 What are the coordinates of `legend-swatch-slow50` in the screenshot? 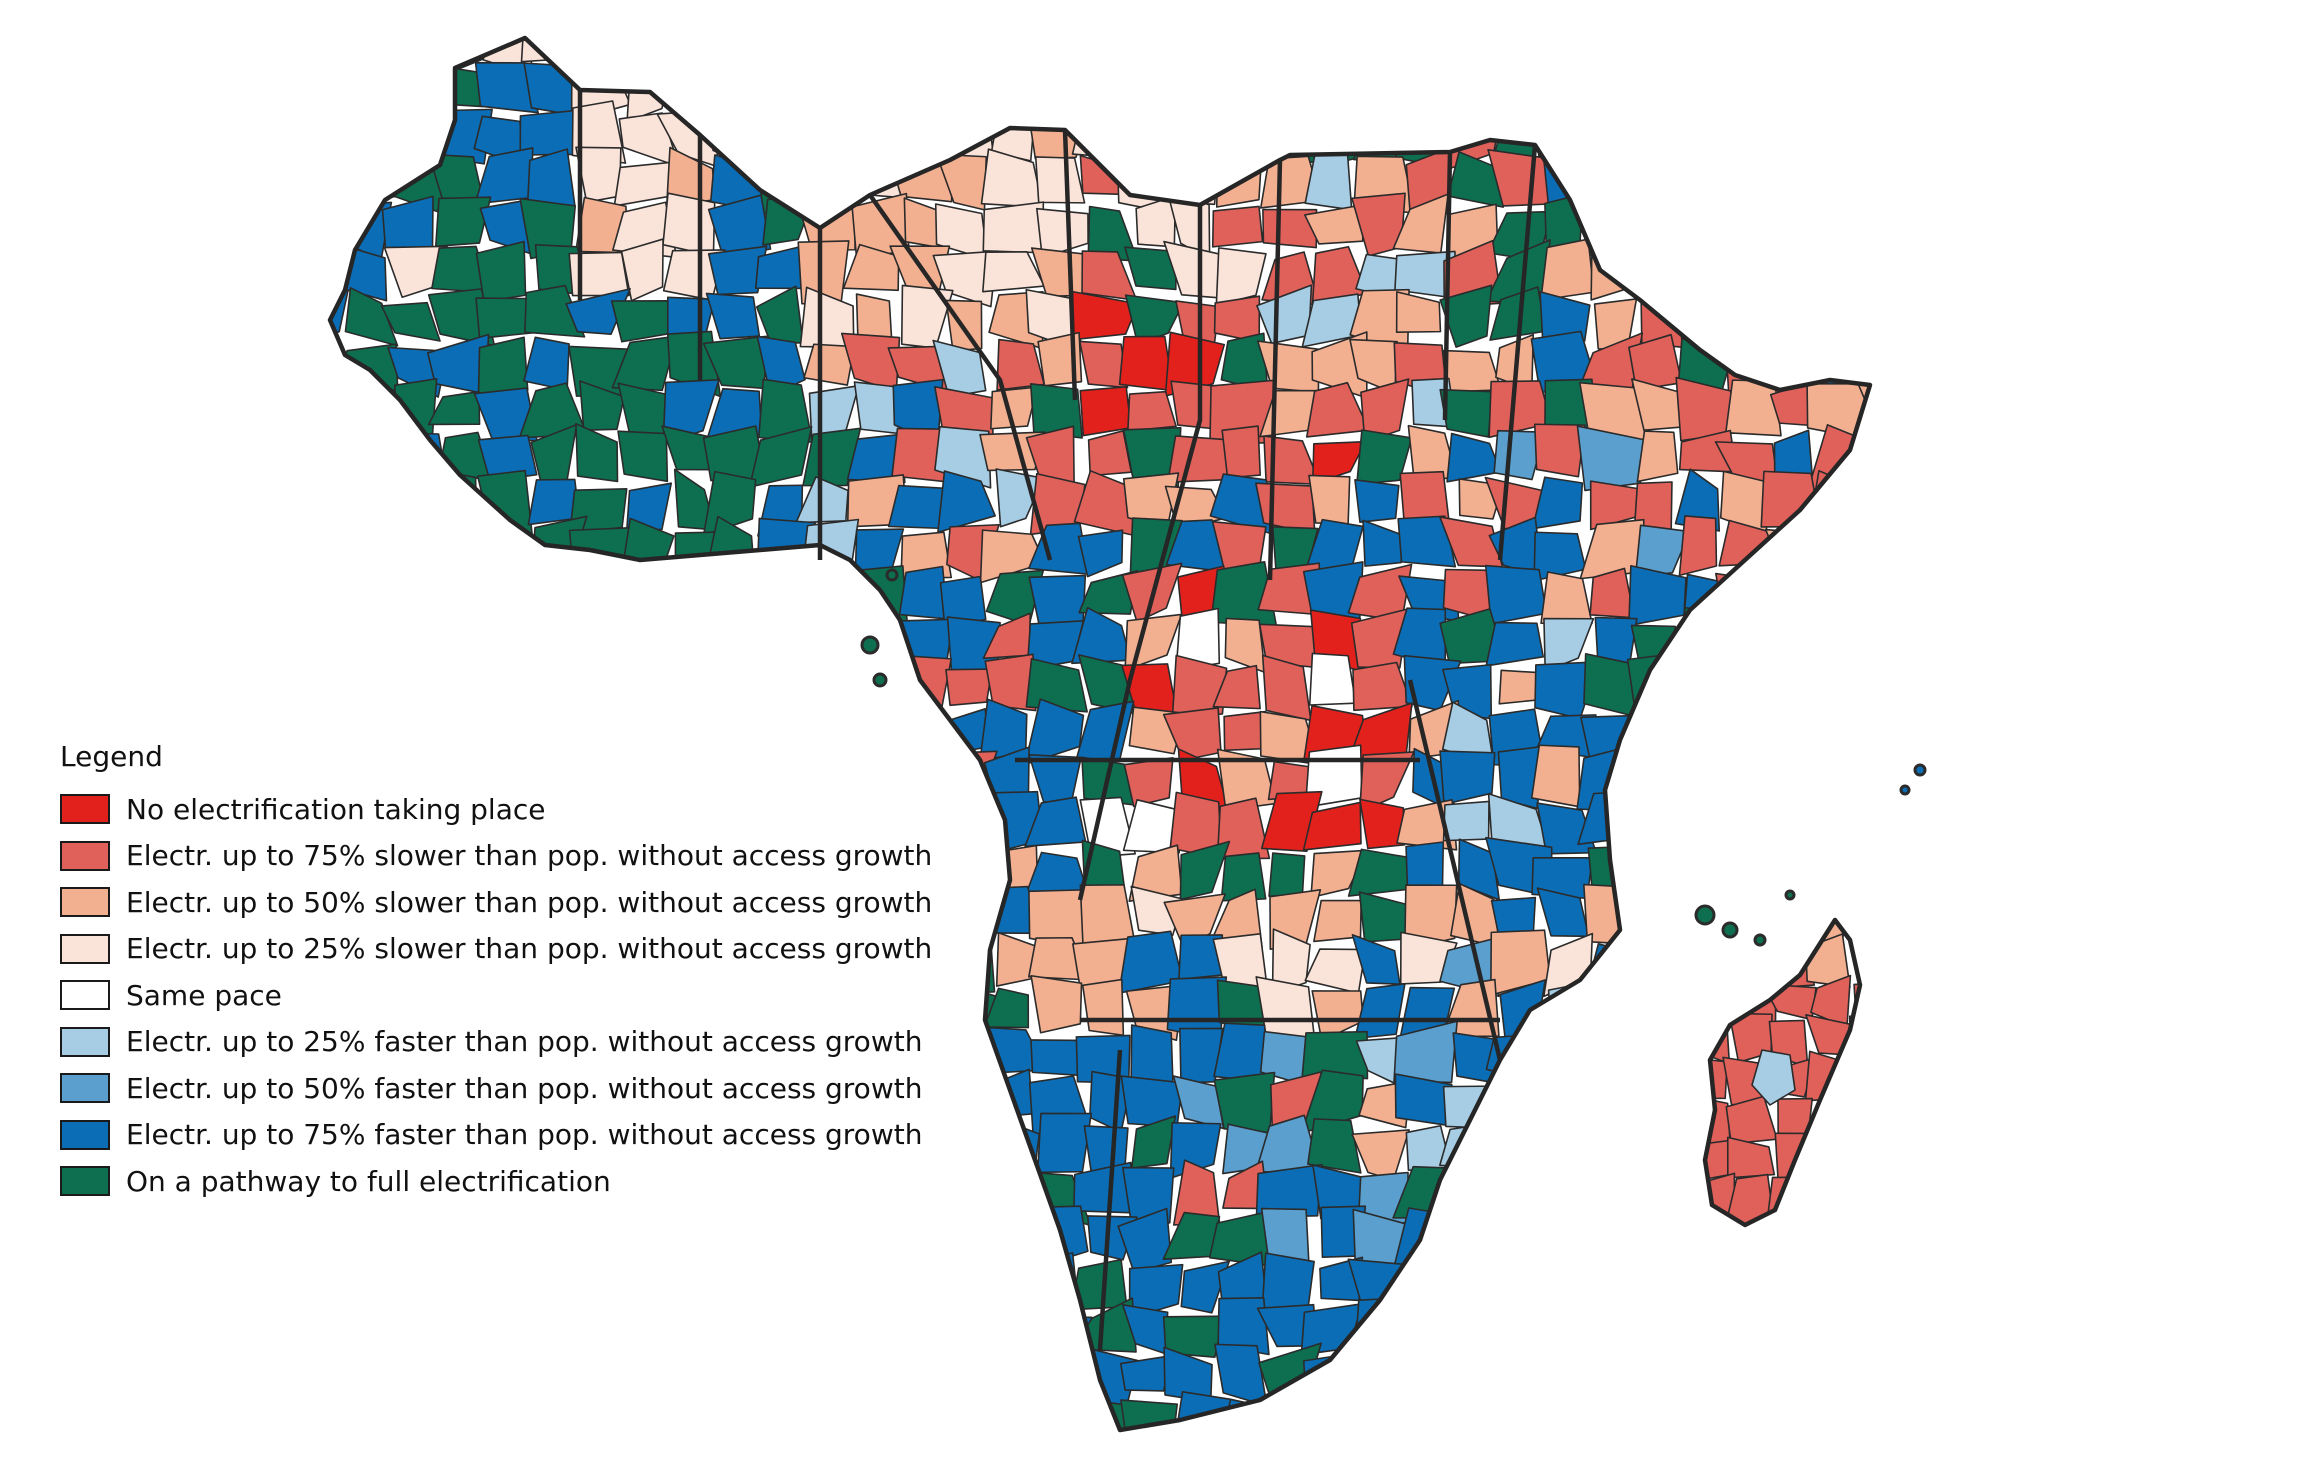 It's located at (85, 902).